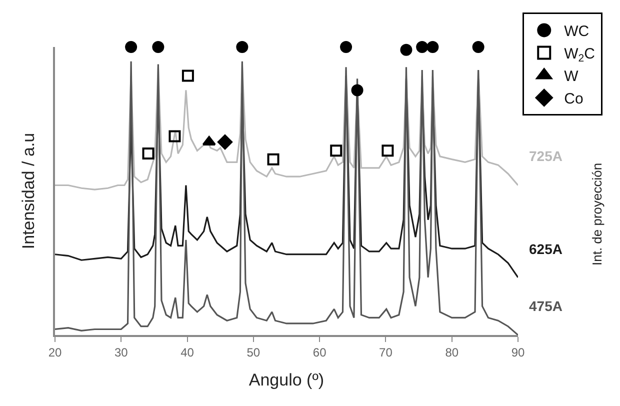  What do you see at coordinates (187, 352) in the screenshot?
I see `x-tick-label: 40` at bounding box center [187, 352].